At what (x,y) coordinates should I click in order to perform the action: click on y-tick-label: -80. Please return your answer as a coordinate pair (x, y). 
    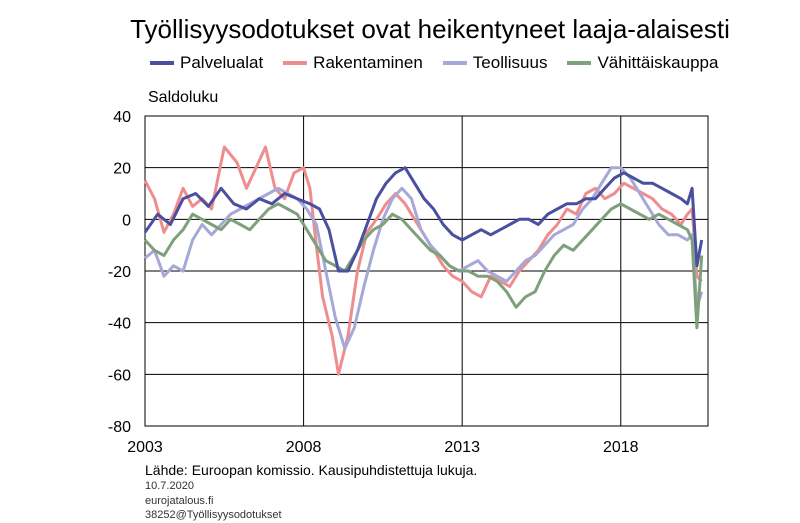
    Looking at the image, I should click on (119, 427).